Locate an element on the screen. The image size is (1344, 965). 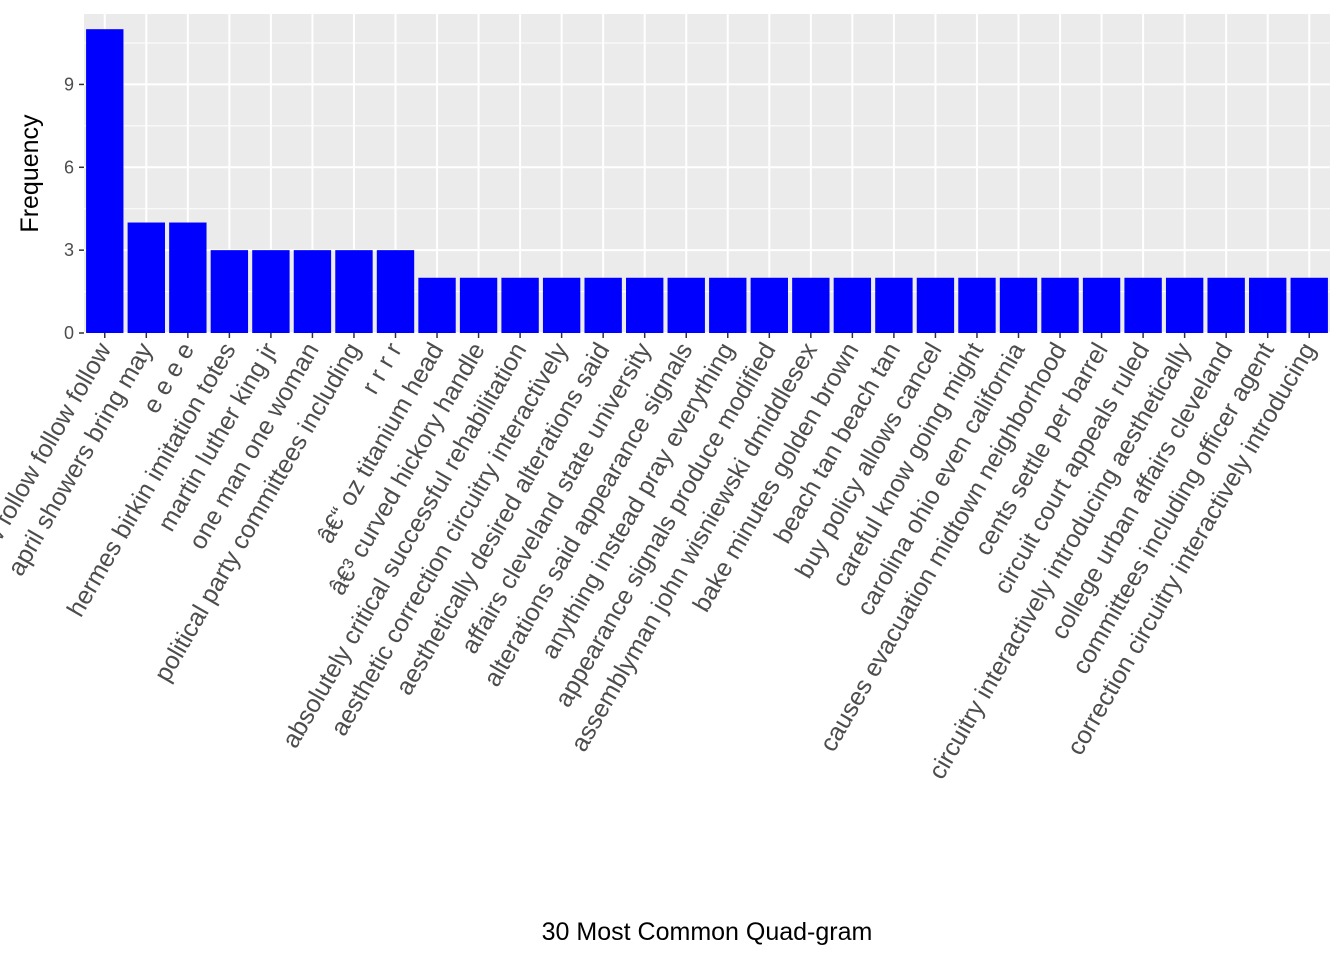
y-tick-label: 9 is located at coordinates (69, 84).